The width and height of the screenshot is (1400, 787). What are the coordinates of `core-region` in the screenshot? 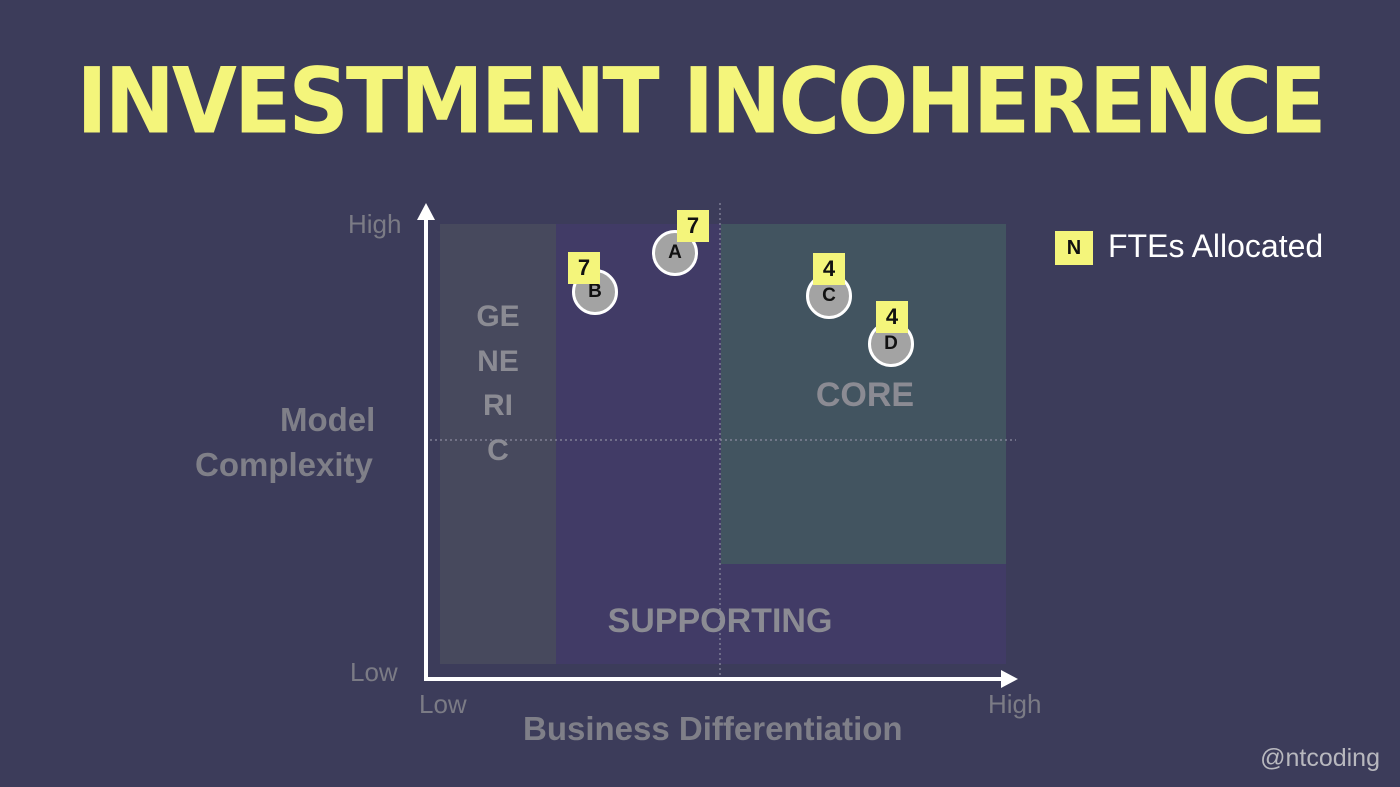 It's located at (863, 394).